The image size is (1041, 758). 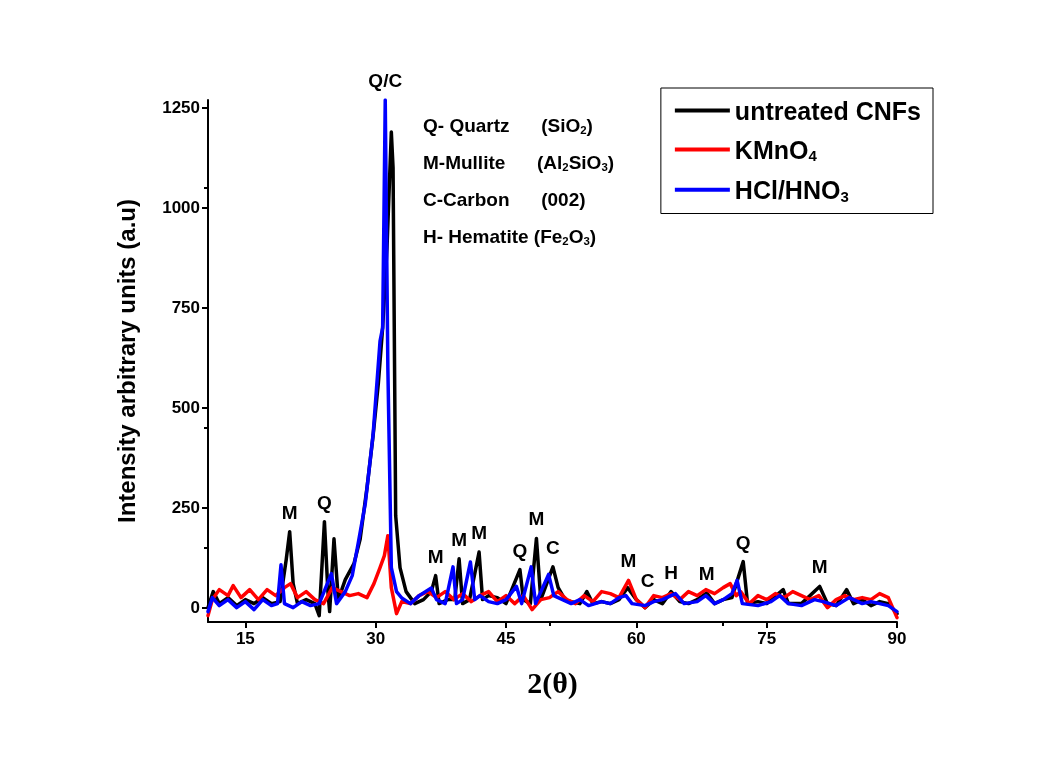 I want to click on y-tick-label: 500, so click(x=185, y=408).